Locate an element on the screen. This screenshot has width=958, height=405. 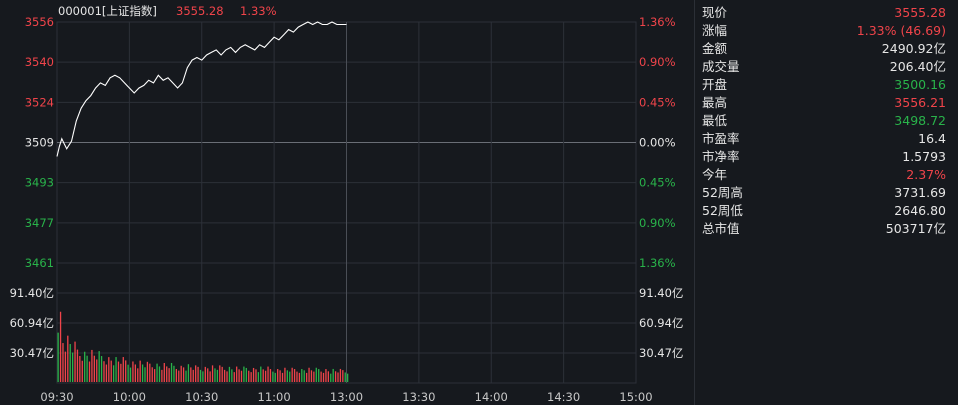
stat-label: 开盘 is located at coordinates (715, 84).